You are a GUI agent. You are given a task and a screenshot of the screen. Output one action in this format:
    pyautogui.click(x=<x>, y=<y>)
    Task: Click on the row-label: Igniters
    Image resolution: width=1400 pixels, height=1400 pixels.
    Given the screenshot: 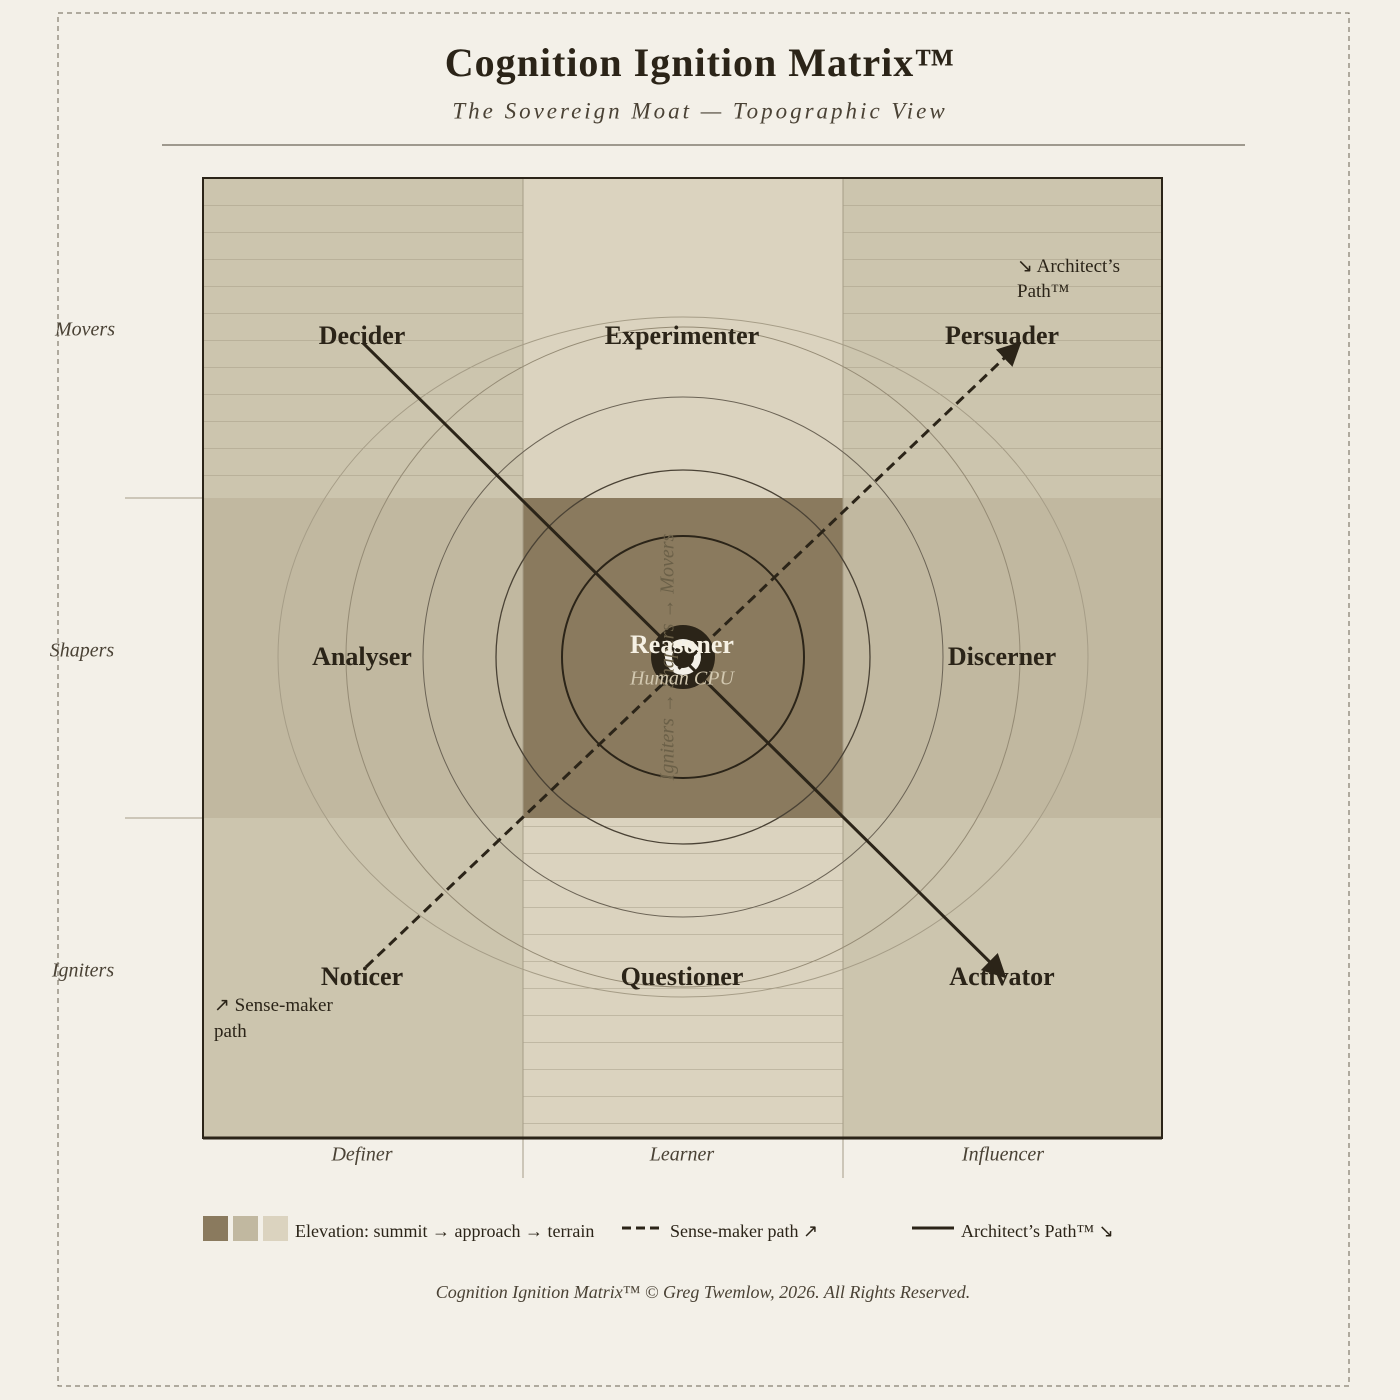 What is the action you would take?
    pyautogui.click(x=82, y=971)
    